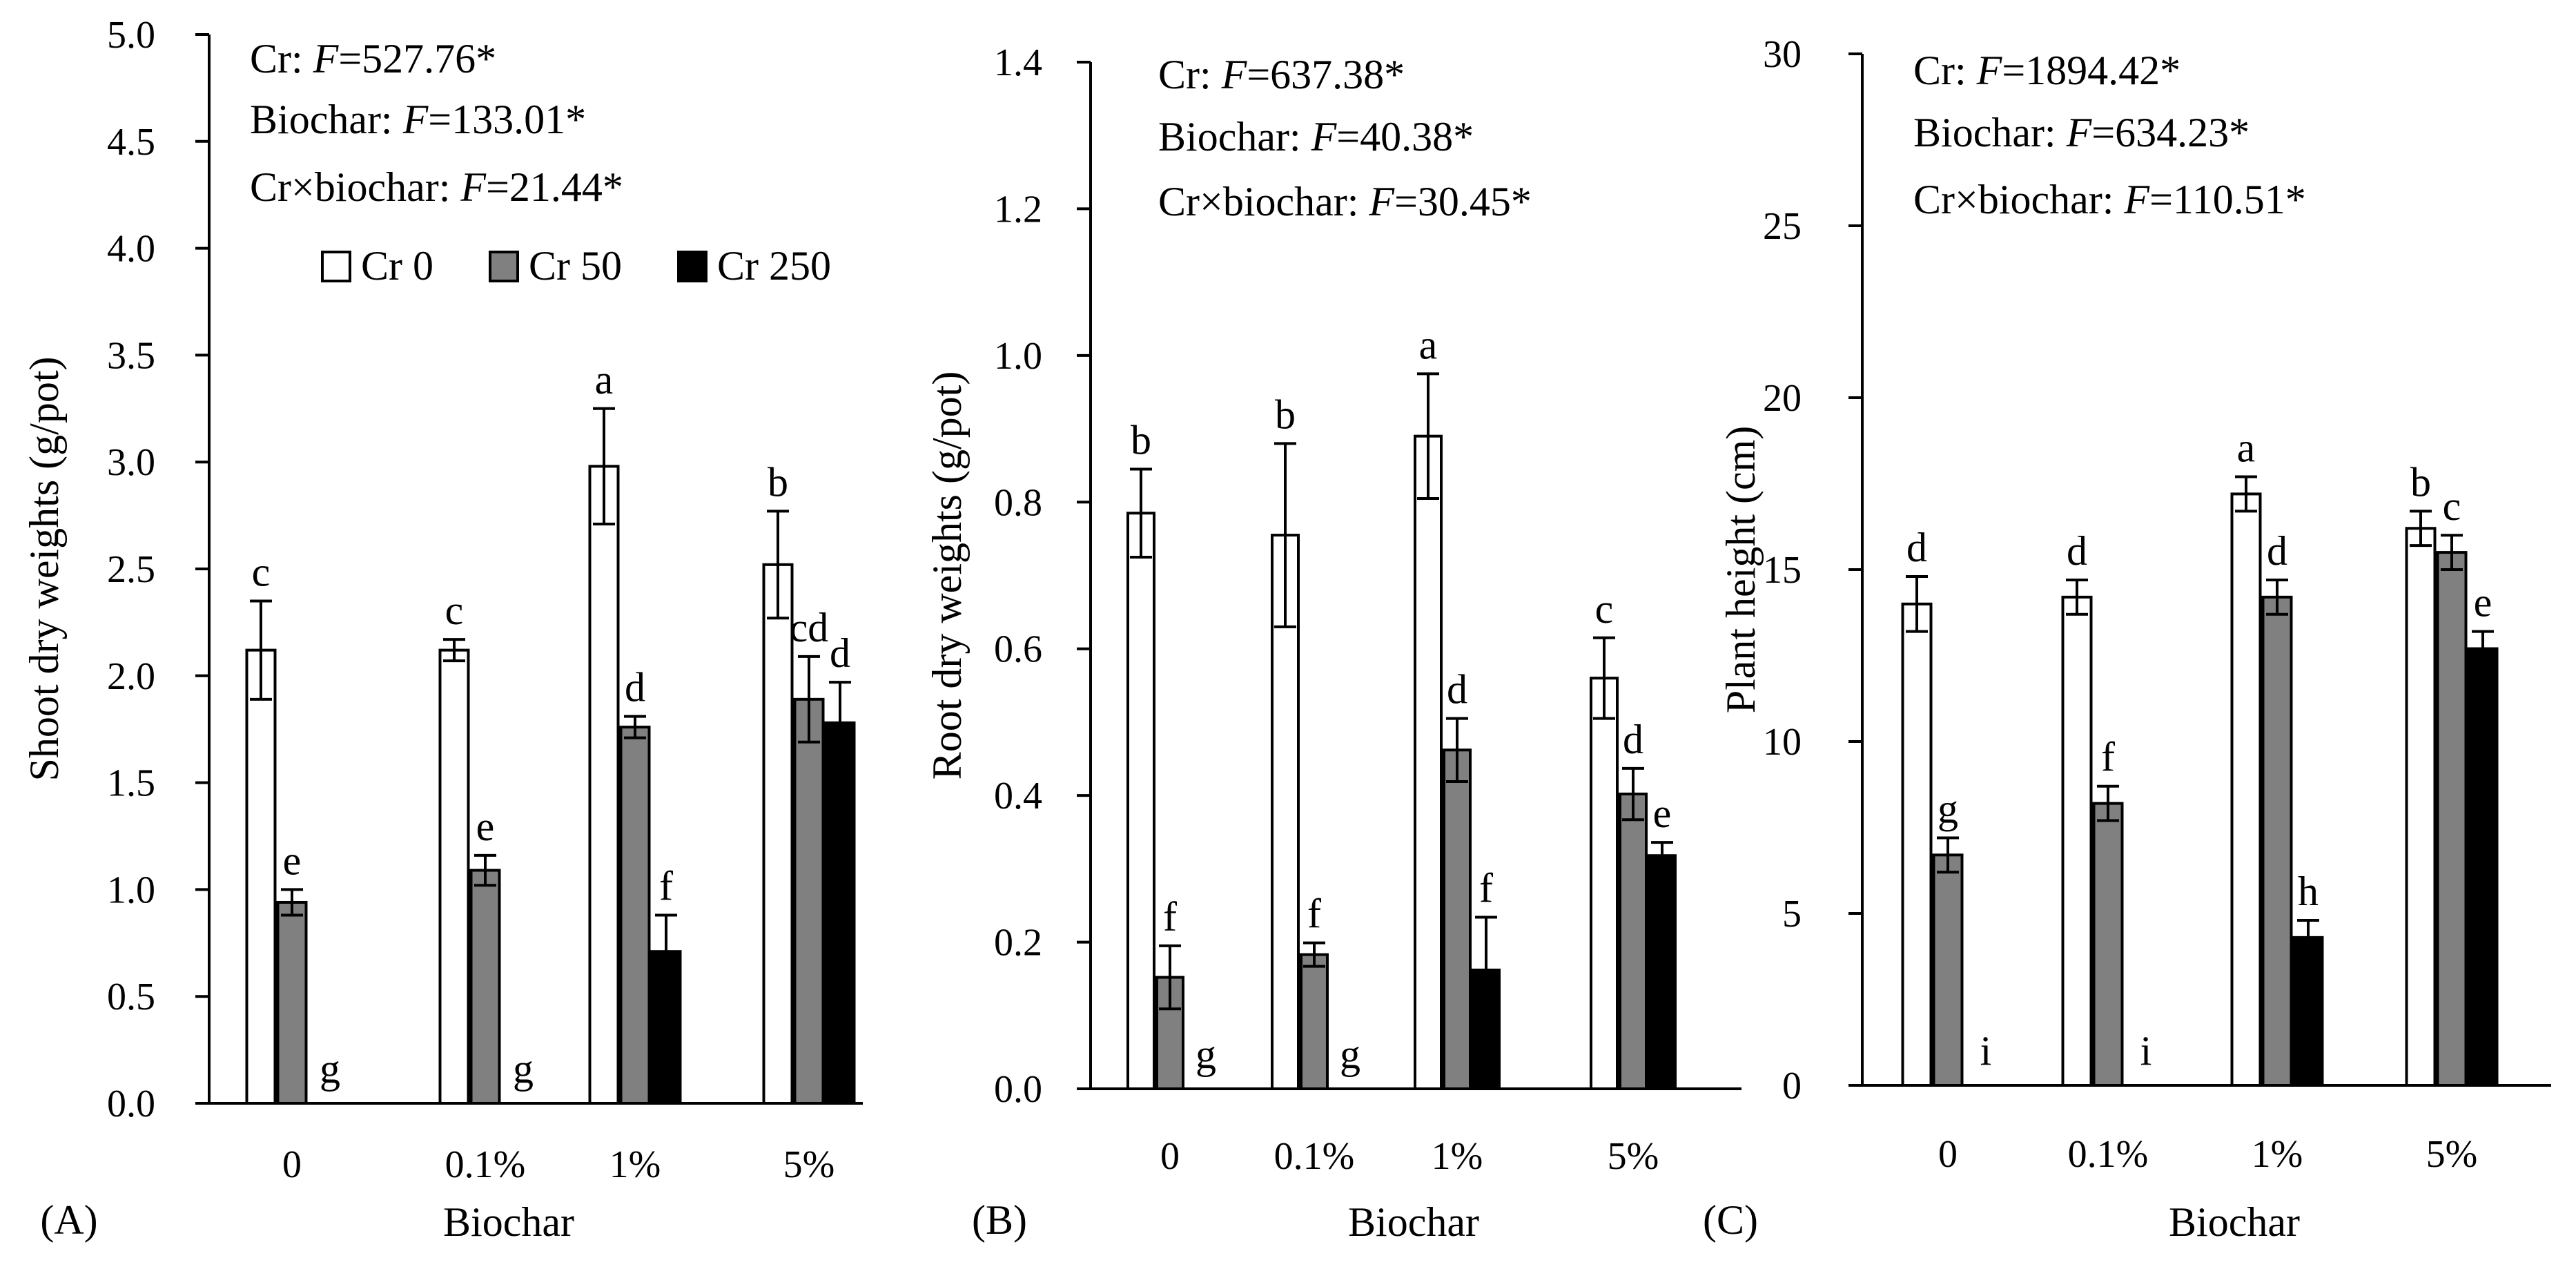  I want to click on y-tick-label: 2.5, so click(131, 569).